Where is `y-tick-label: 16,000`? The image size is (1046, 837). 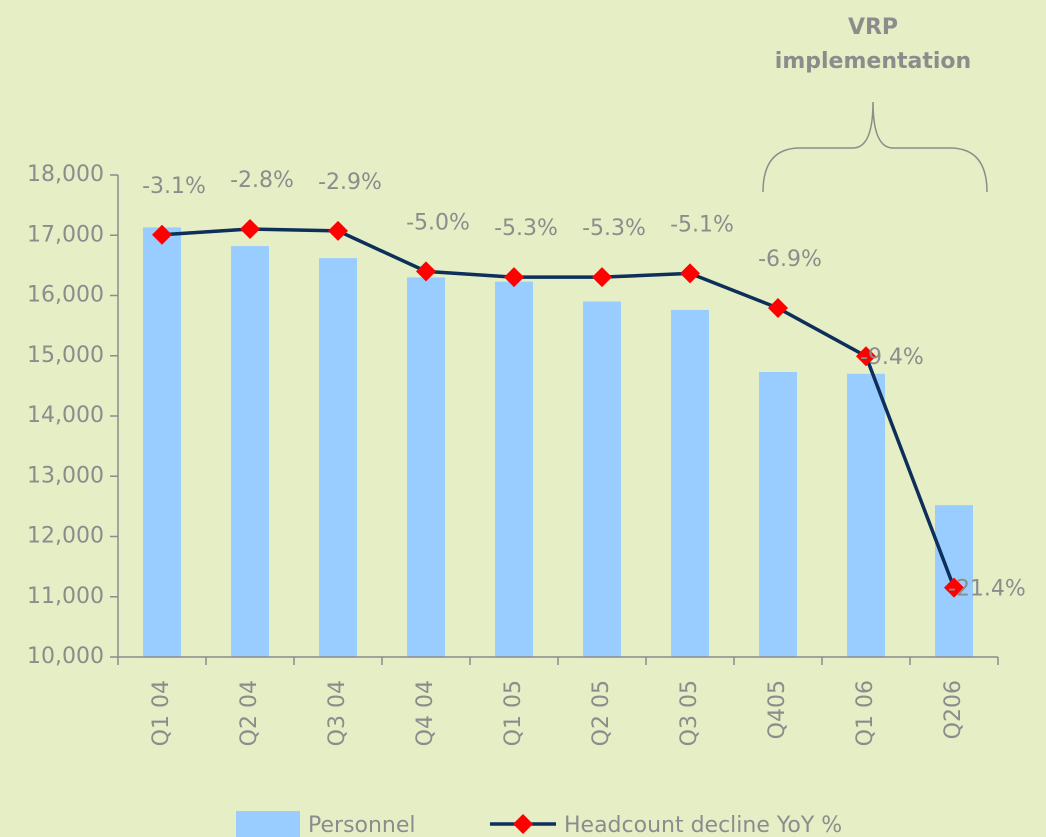 y-tick-label: 16,000 is located at coordinates (65, 295).